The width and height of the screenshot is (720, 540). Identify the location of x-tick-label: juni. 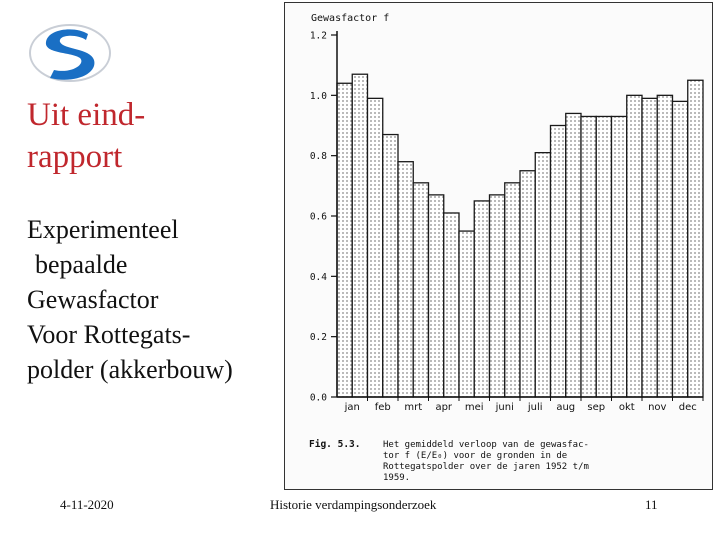
(504, 407).